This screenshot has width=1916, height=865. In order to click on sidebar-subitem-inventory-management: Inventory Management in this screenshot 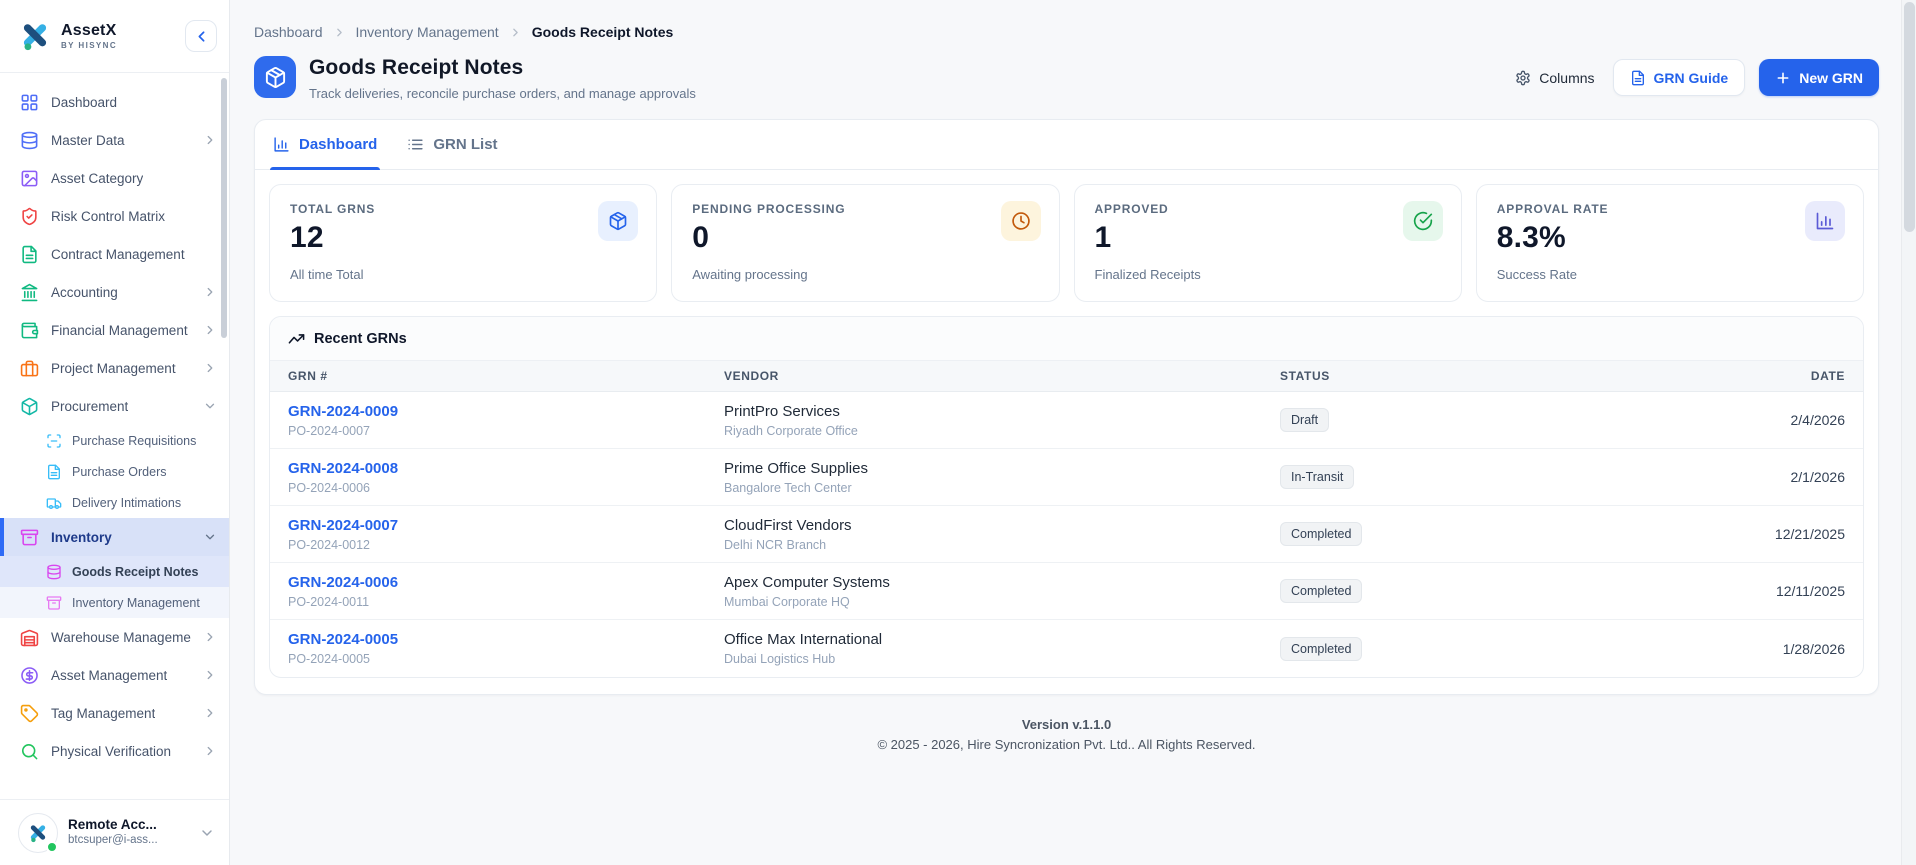, I will do `click(114, 602)`.